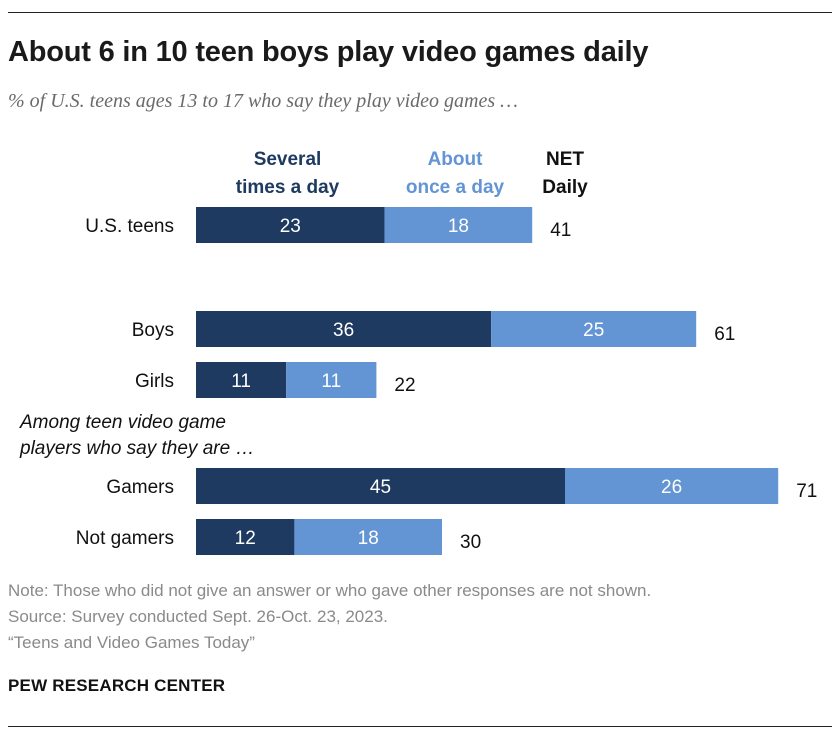 The image size is (840, 740). I want to click on section-note-line-1: Among teen video game, so click(123, 422).